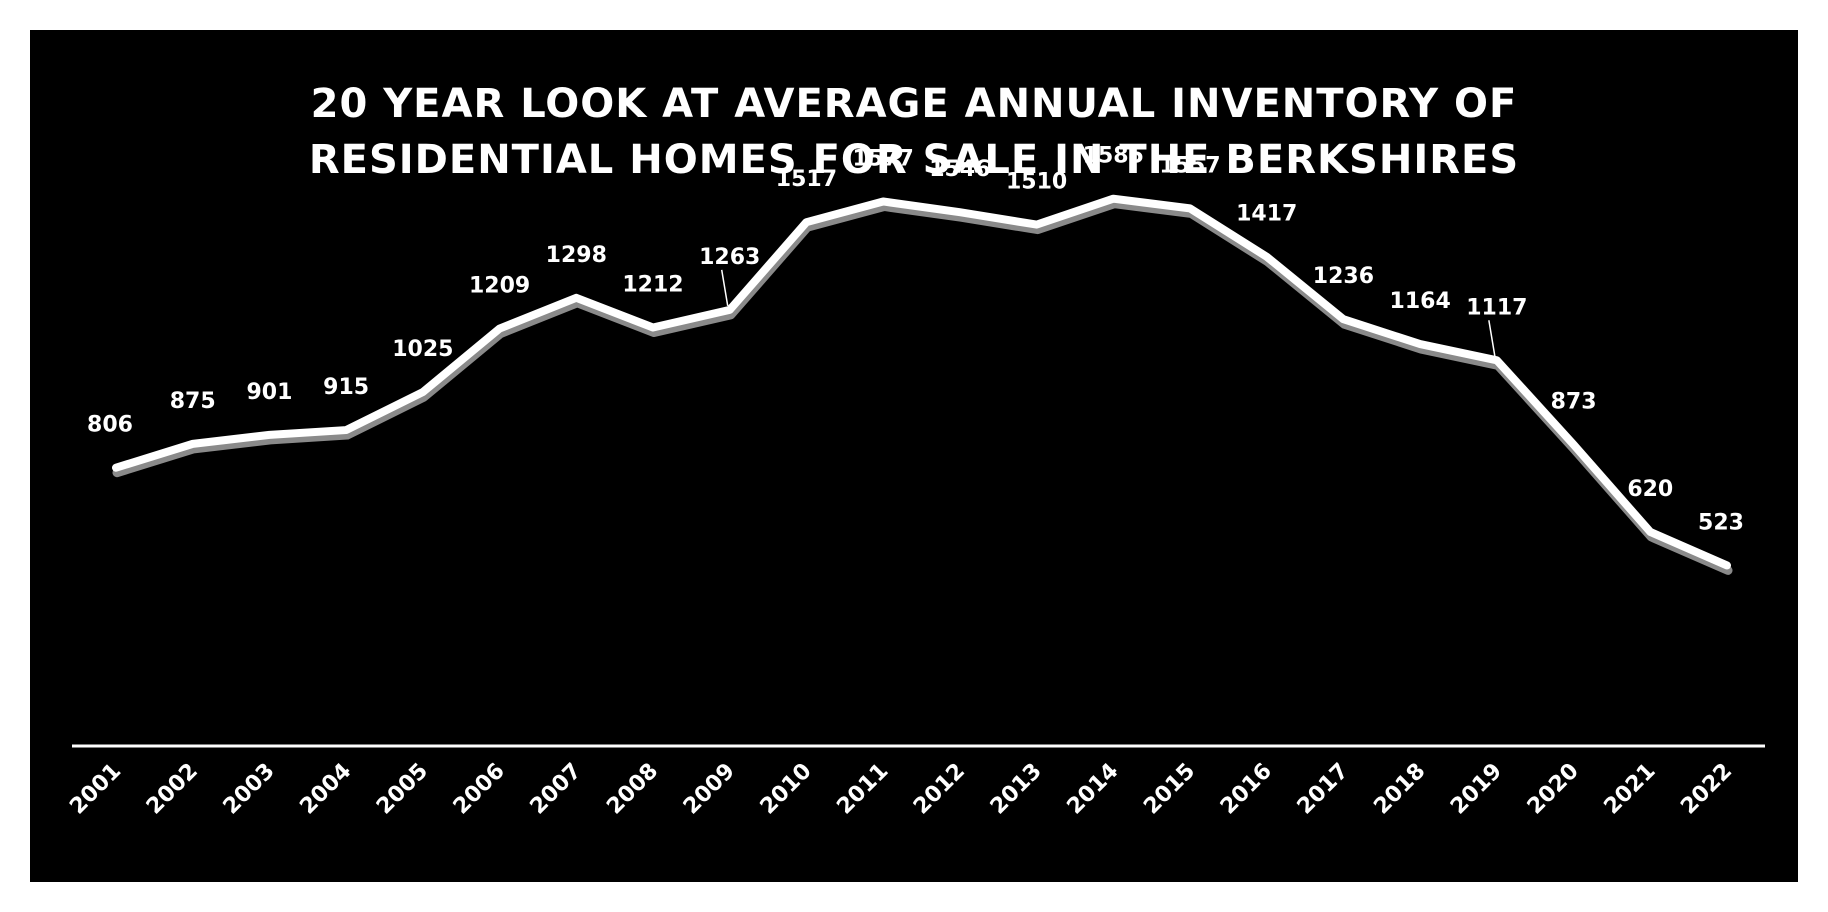  What do you see at coordinates (325, 789) in the screenshot?
I see `x-tick-label-2004: 2004` at bounding box center [325, 789].